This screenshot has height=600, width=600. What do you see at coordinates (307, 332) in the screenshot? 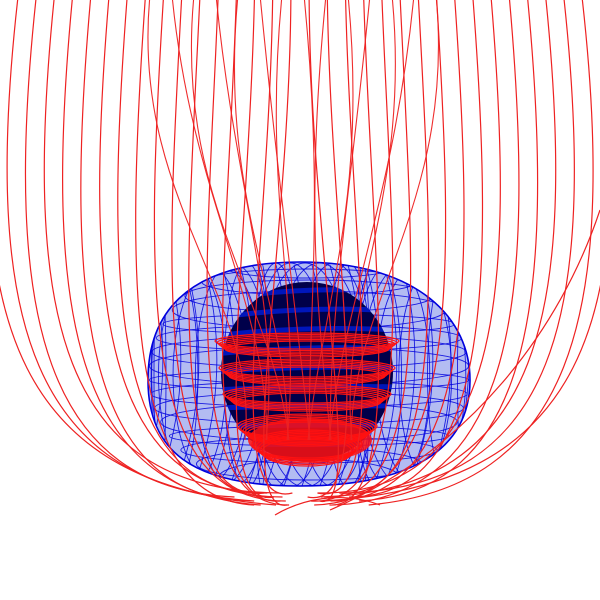
I see `core-stripe` at bounding box center [307, 332].